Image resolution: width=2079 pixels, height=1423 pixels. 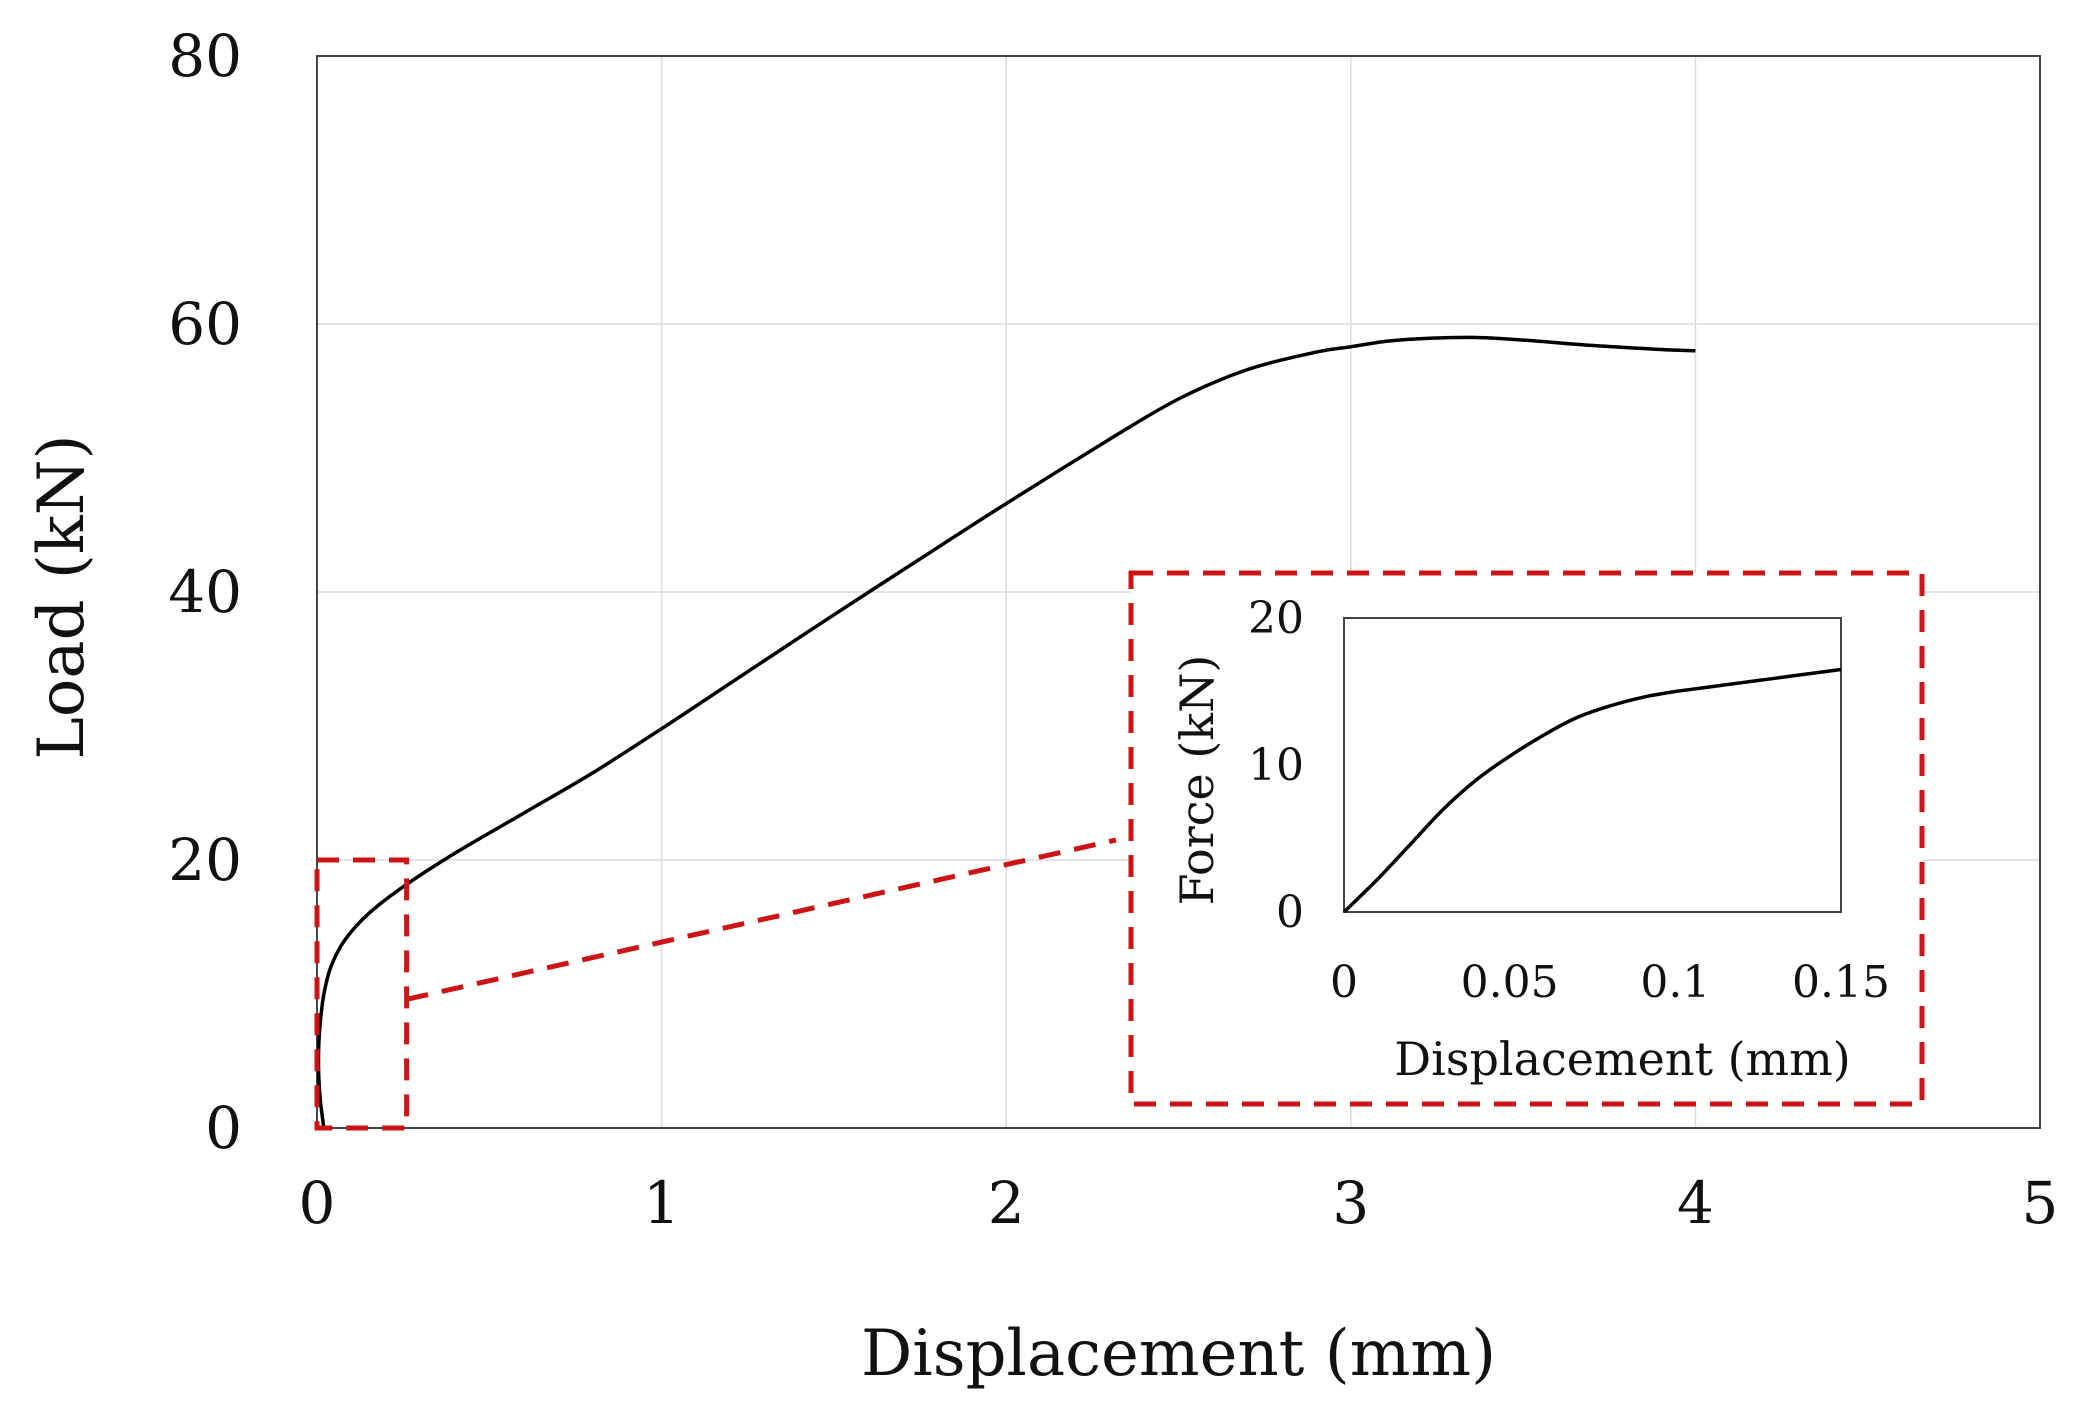 I want to click on main-x-tick-labels: 0 1 2 3 4 5, so click(x=1179, y=1203).